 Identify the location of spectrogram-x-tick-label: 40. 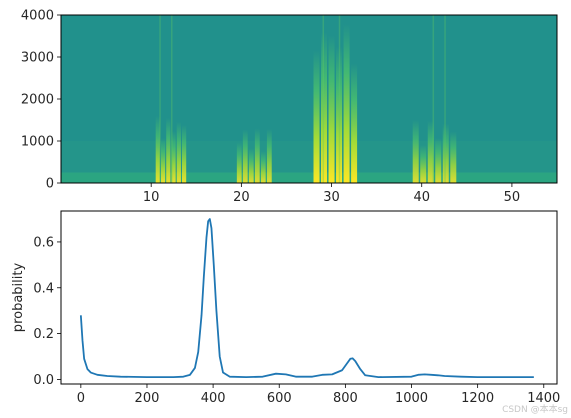
(421, 197).